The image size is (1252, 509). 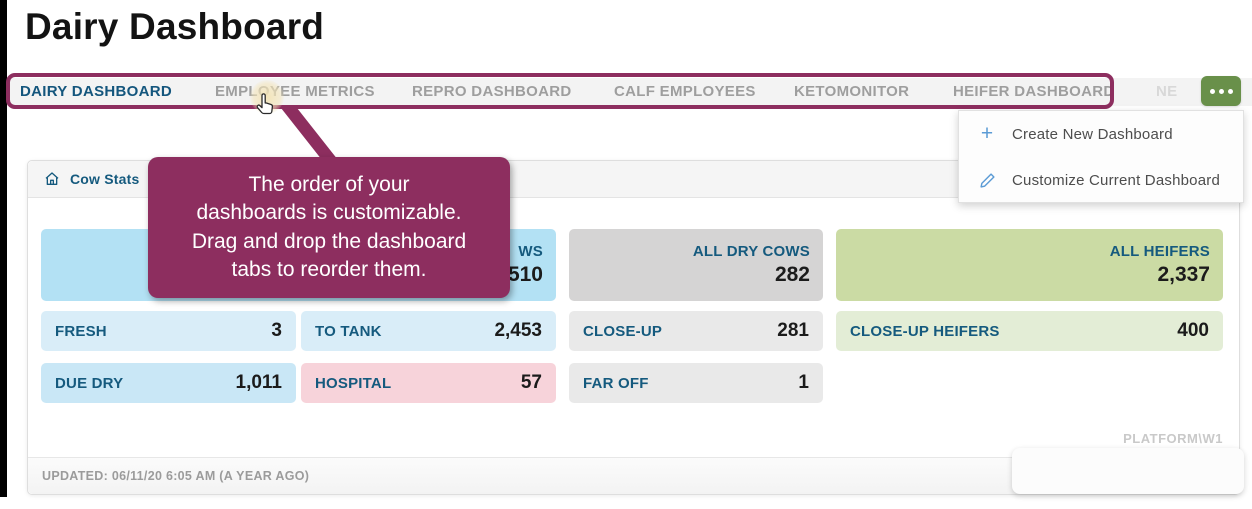 I want to click on stat-value: 1, so click(x=803, y=382).